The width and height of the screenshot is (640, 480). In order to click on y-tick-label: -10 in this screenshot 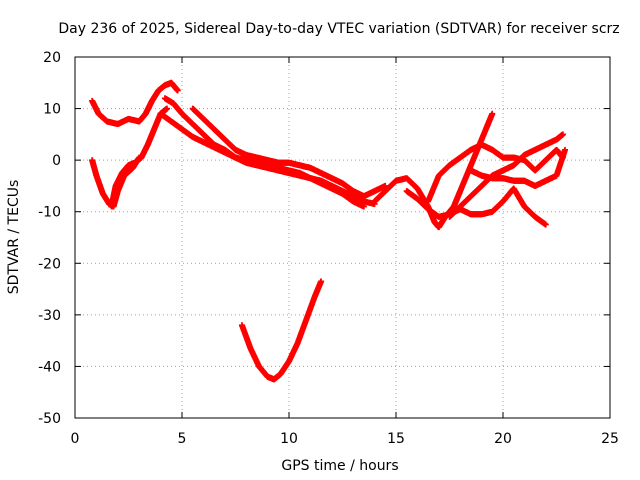, I will do `click(49, 213)`.